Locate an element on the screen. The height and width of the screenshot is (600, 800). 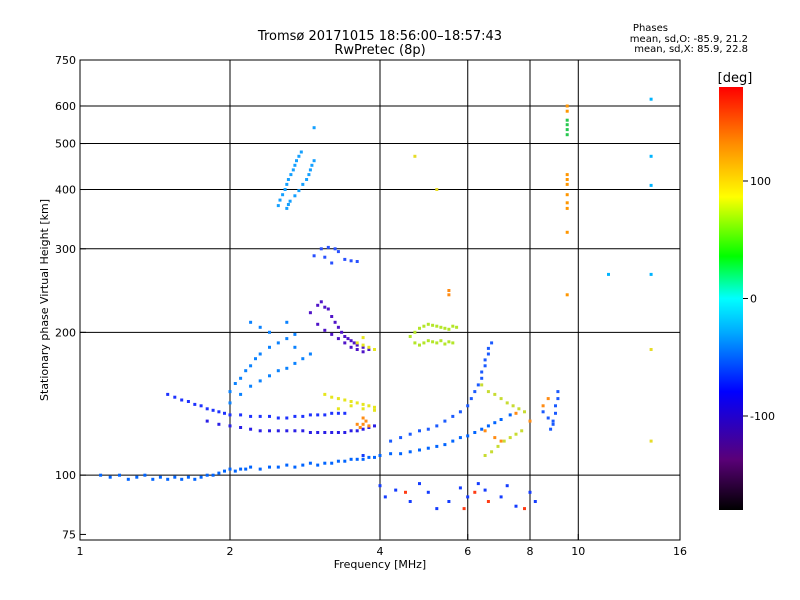
phase-stats-title: Phases is located at coordinates (650, 28).